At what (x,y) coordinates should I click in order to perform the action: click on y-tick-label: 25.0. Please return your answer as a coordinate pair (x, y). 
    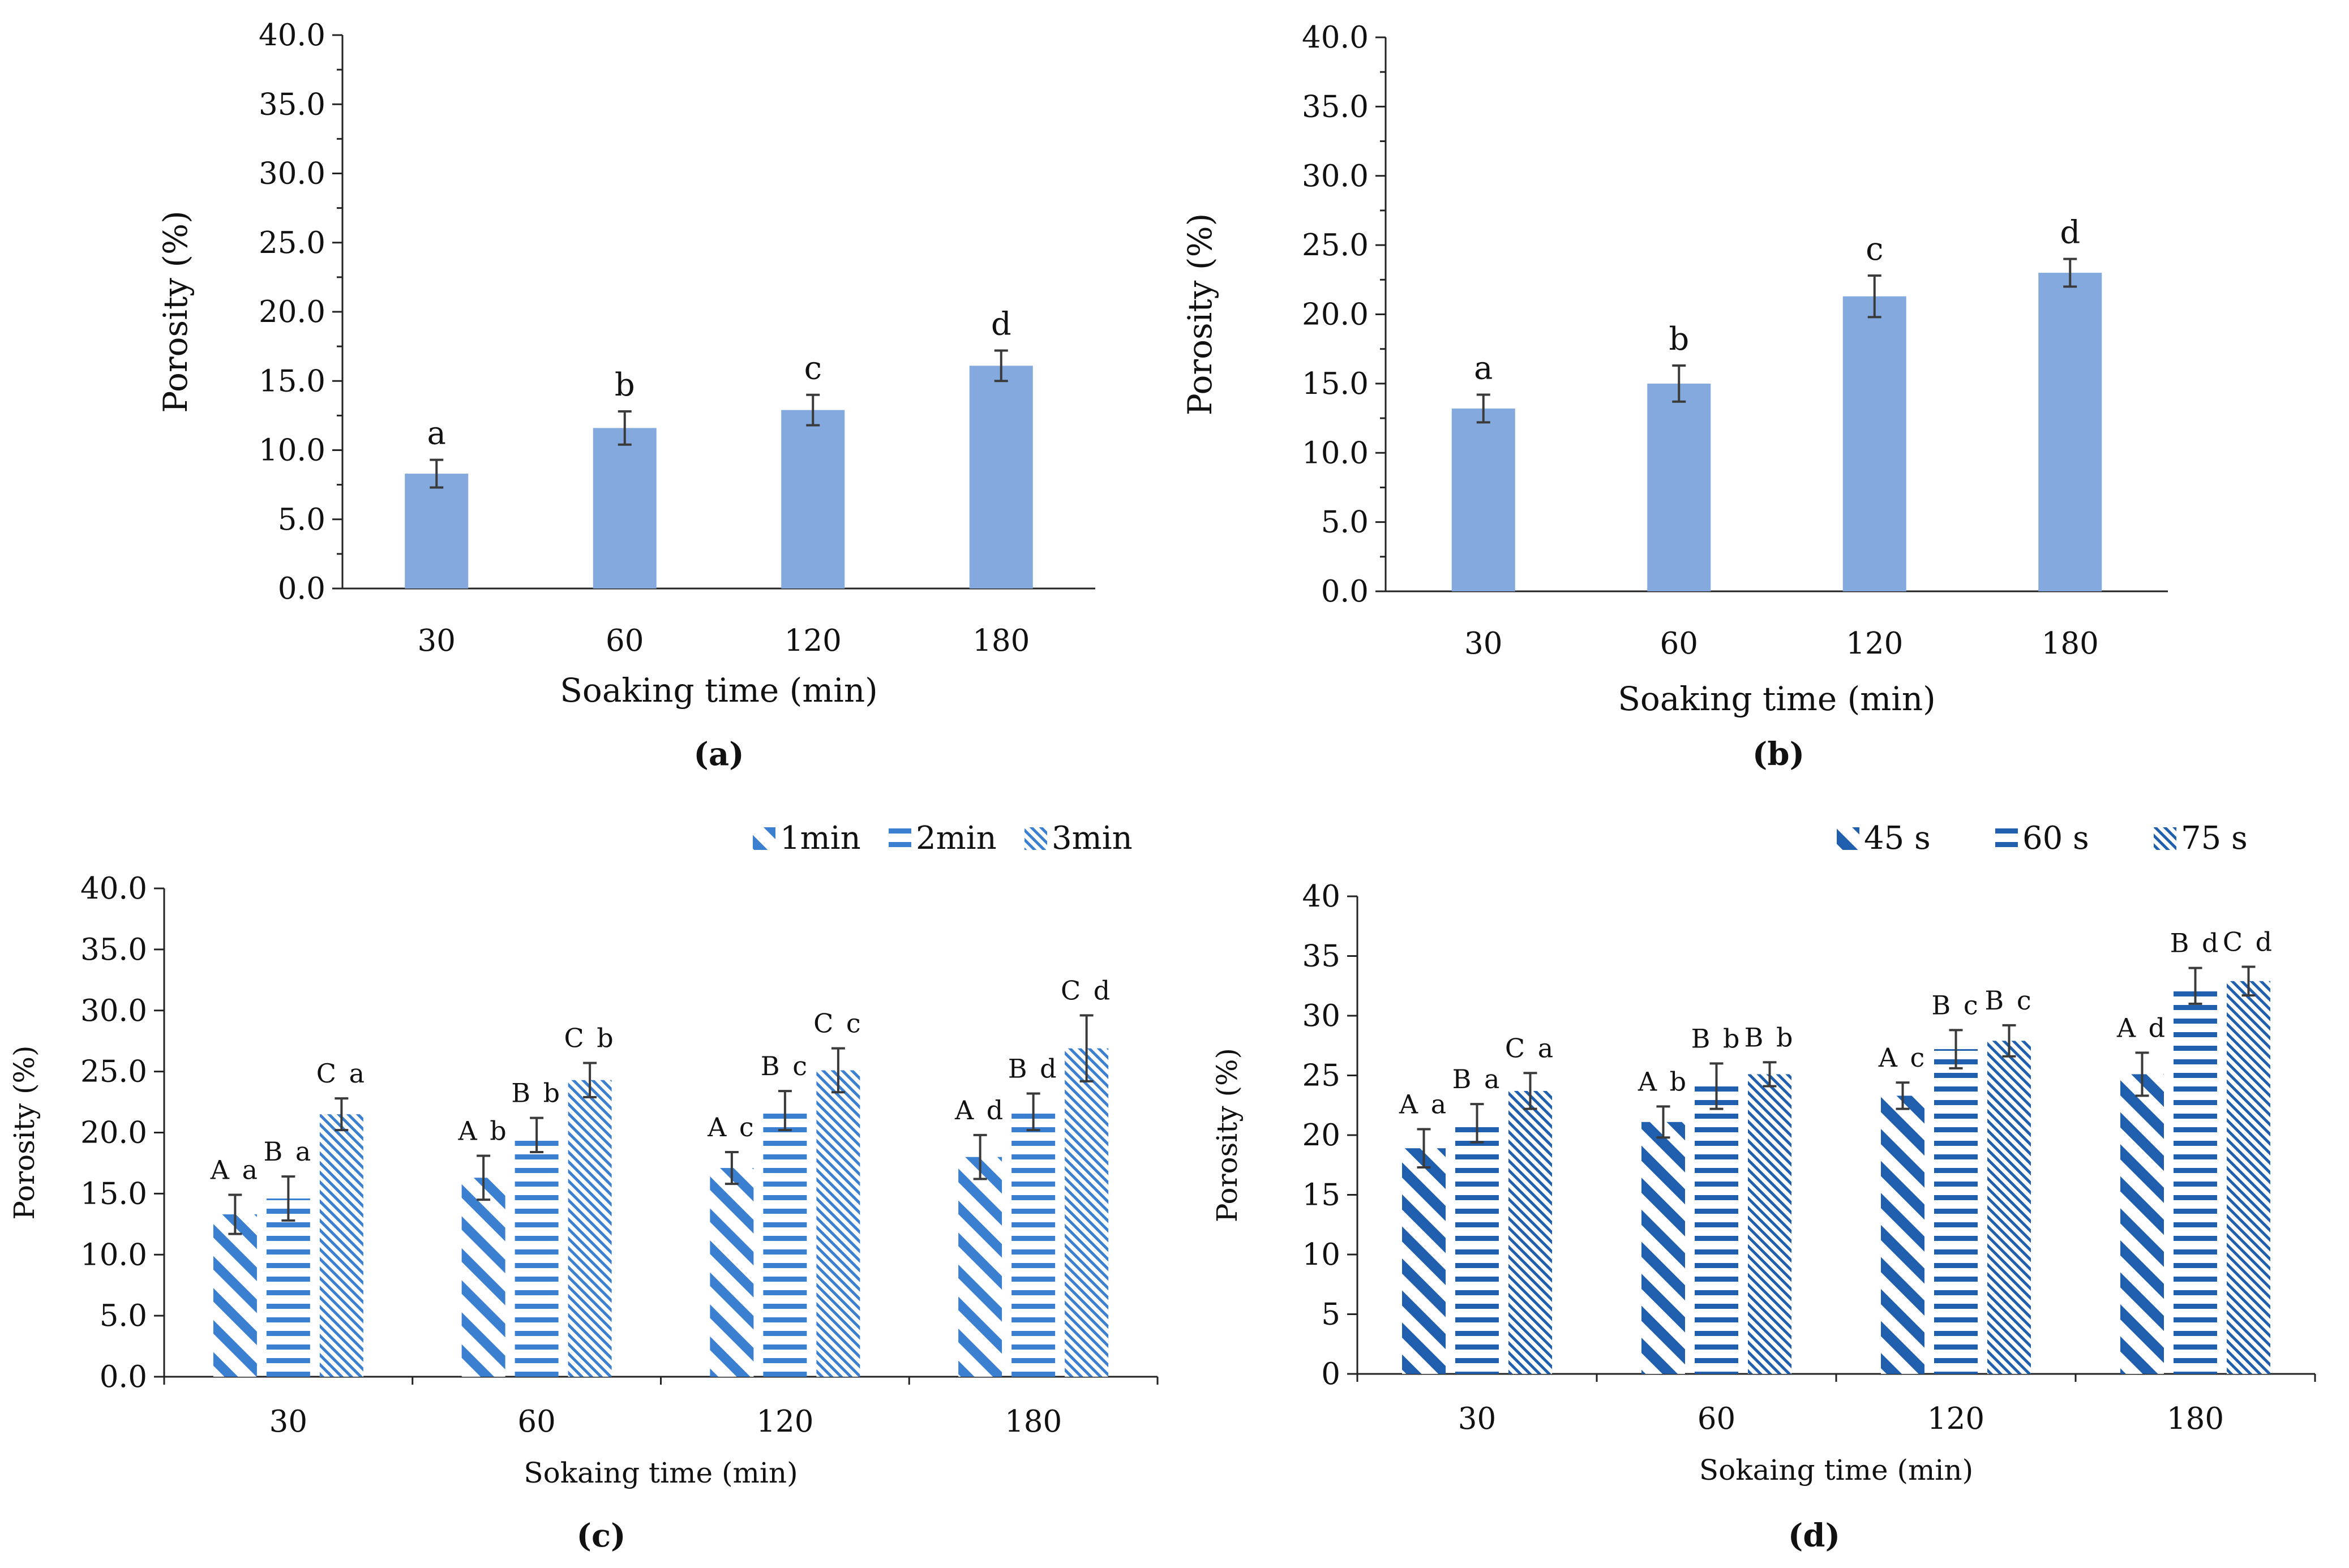
    Looking at the image, I should click on (1335, 246).